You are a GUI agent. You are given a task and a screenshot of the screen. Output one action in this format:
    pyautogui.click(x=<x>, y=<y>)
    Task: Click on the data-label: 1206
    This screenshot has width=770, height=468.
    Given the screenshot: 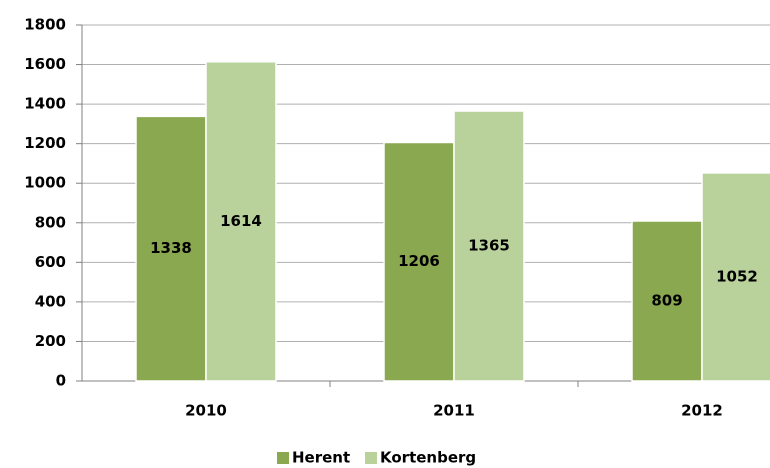 What is the action you would take?
    pyautogui.click(x=419, y=261)
    